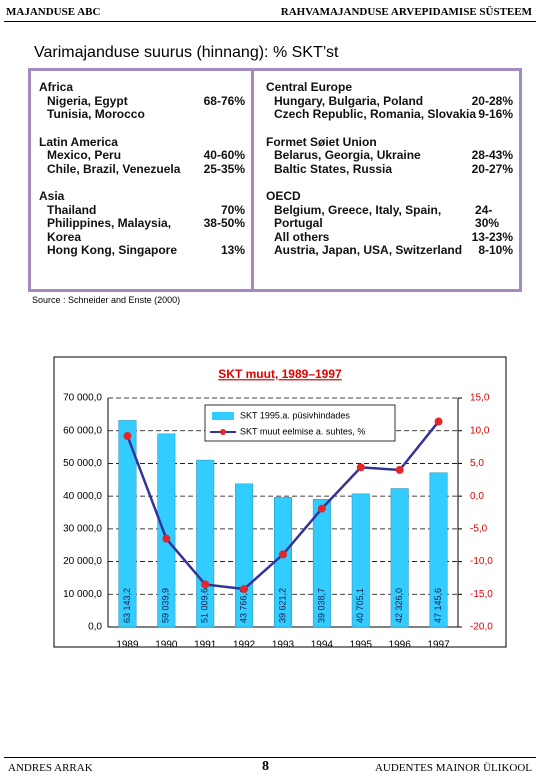 This screenshot has width=540, height=780. What do you see at coordinates (166, 605) in the screenshot?
I see `bar-value-label: 59 039,9` at bounding box center [166, 605].